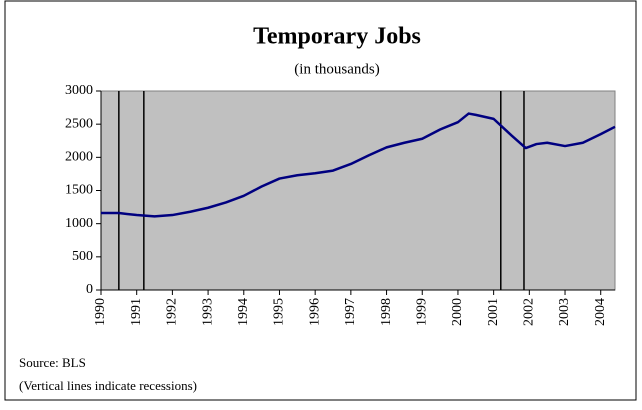 The height and width of the screenshot is (410, 642). Describe the element at coordinates (89, 289) in the screenshot. I see `y-tick-label: 0` at that location.